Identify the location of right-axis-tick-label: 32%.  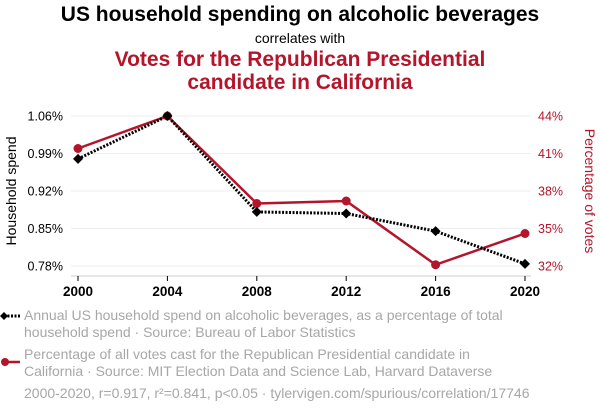
(550, 267).